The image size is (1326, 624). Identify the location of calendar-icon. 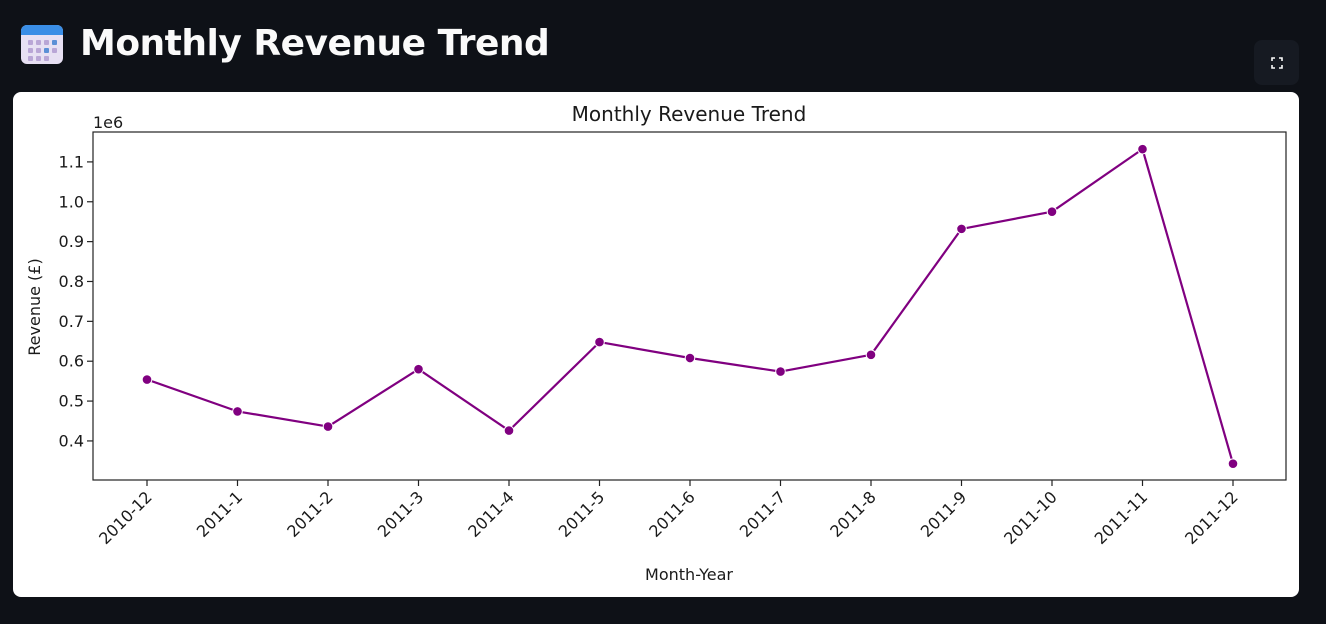
(42, 44).